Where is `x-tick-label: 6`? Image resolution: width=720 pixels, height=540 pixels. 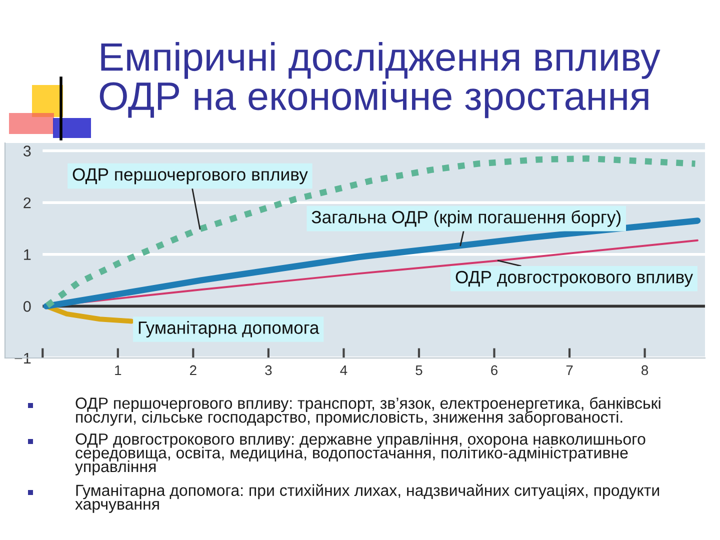 x-tick-label: 6 is located at coordinates (494, 370).